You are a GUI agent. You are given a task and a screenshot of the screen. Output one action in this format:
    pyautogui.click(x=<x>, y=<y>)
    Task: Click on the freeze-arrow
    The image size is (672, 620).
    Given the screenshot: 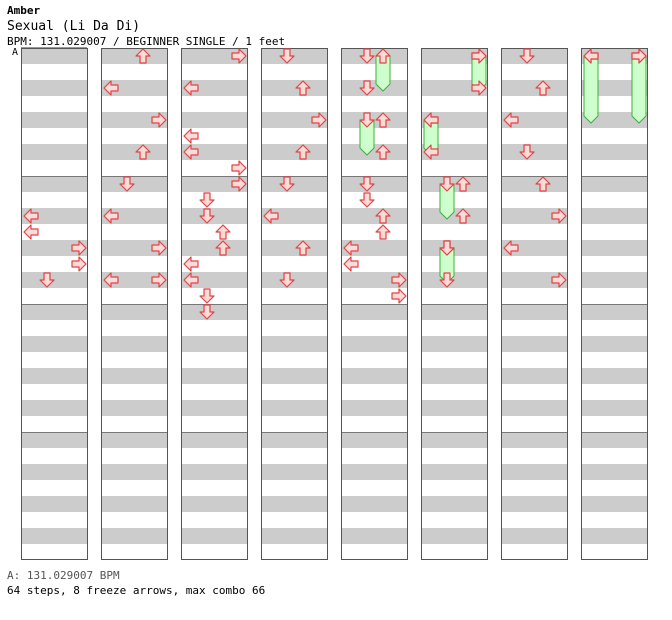 What is the action you would take?
    pyautogui.click(x=639, y=89)
    